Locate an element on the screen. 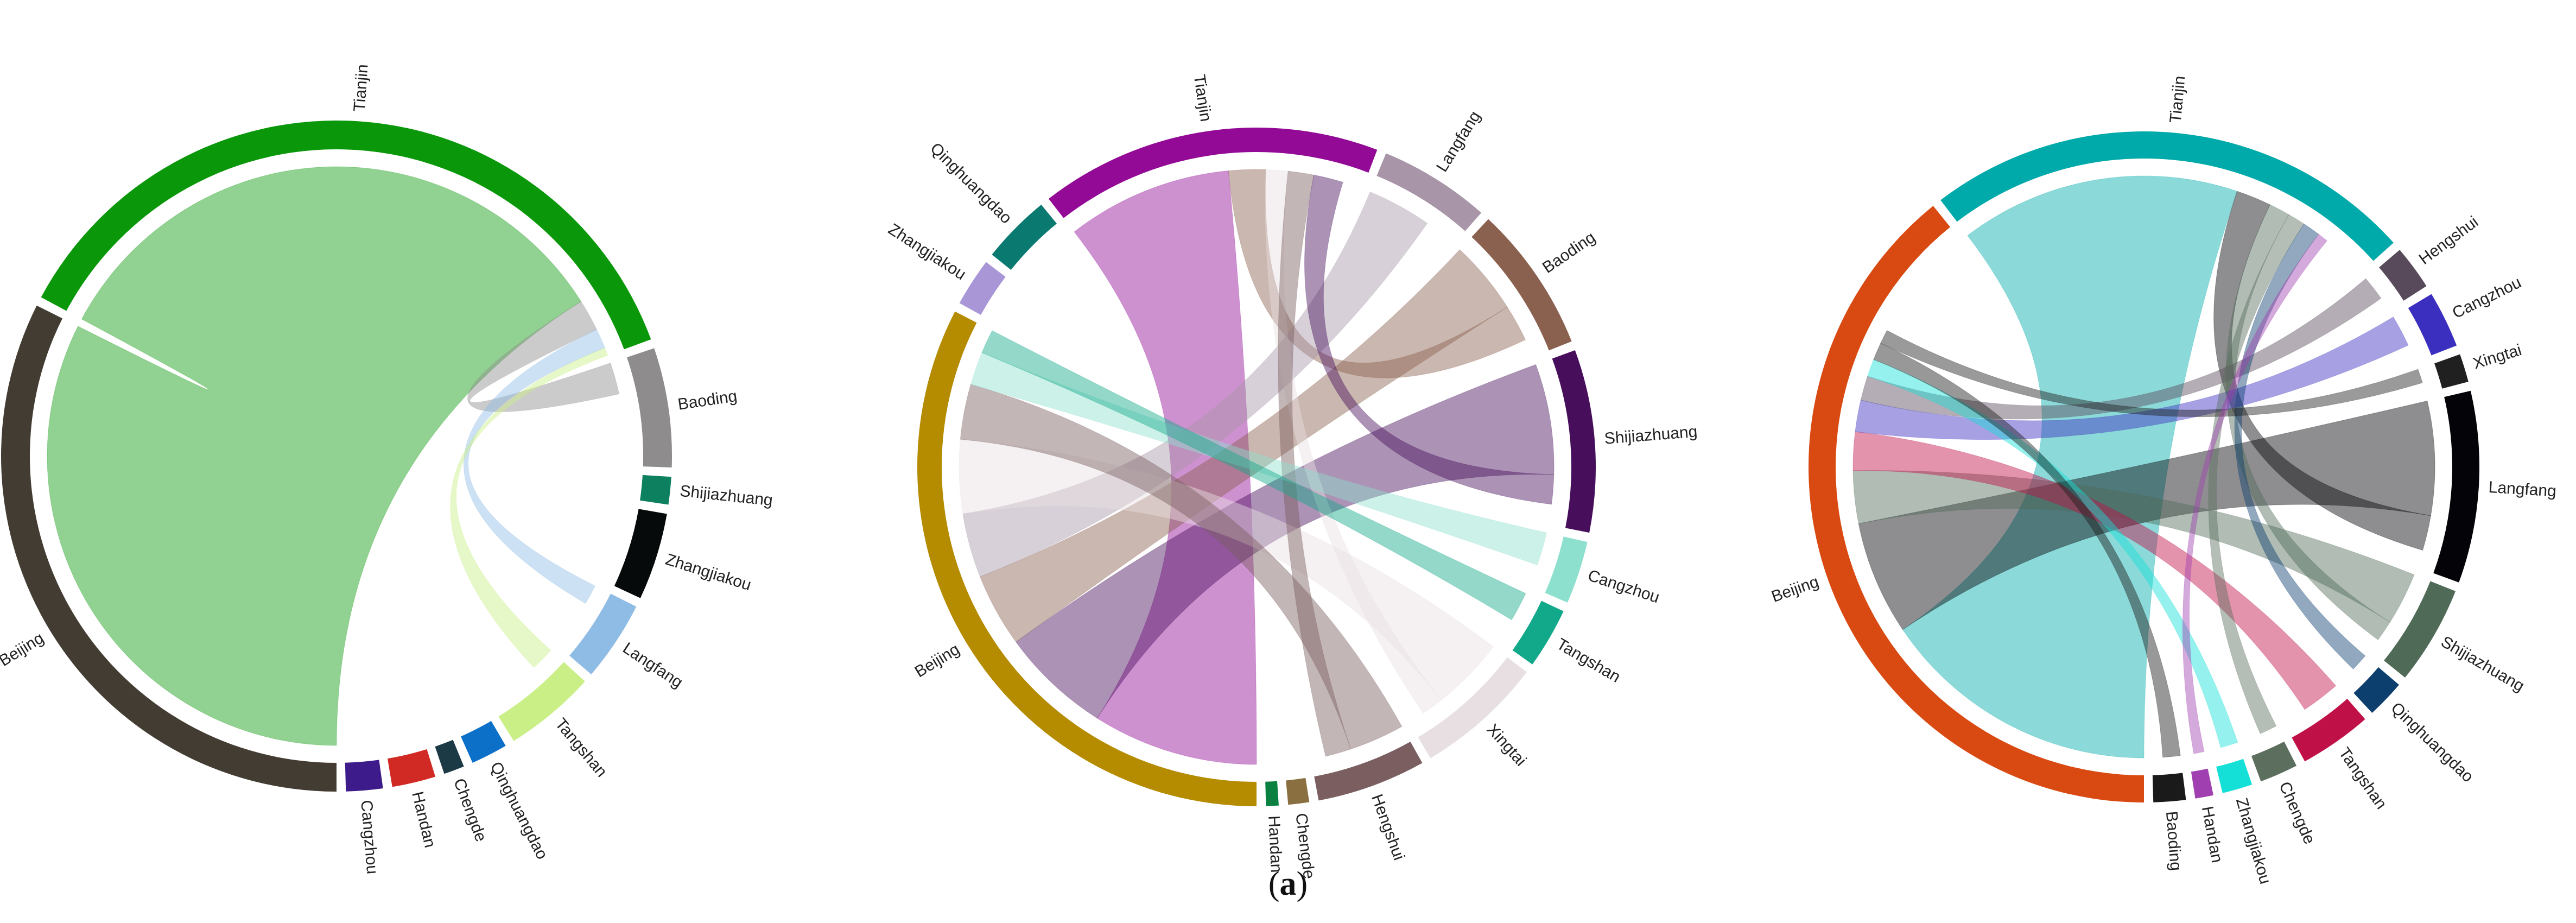 The image size is (2576, 923). caption-letter: a is located at coordinates (1288, 884).